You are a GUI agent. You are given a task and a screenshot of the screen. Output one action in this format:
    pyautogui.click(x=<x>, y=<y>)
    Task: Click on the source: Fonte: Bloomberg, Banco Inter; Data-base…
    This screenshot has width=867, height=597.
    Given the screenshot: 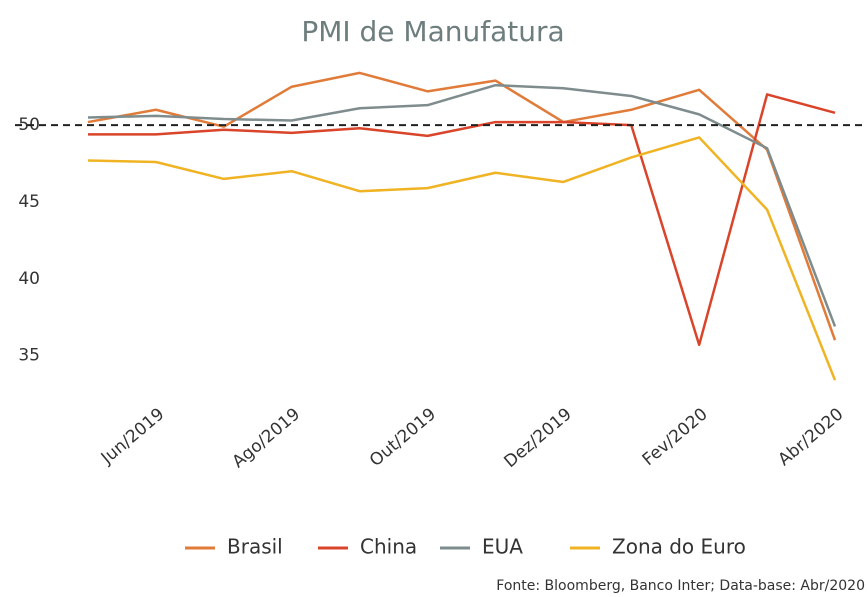 What is the action you would take?
    pyautogui.click(x=680, y=586)
    